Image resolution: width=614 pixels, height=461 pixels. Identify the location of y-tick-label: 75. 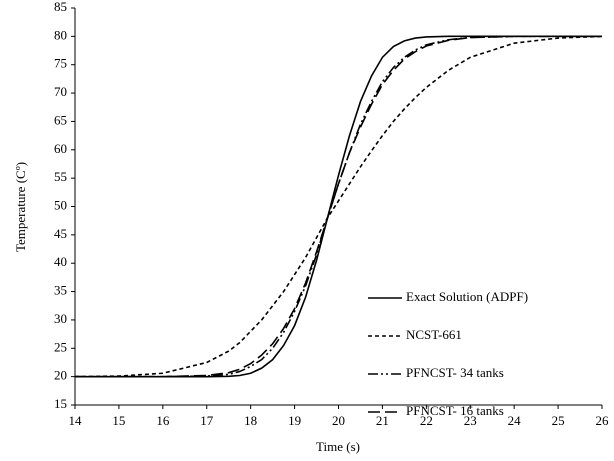
(60, 63).